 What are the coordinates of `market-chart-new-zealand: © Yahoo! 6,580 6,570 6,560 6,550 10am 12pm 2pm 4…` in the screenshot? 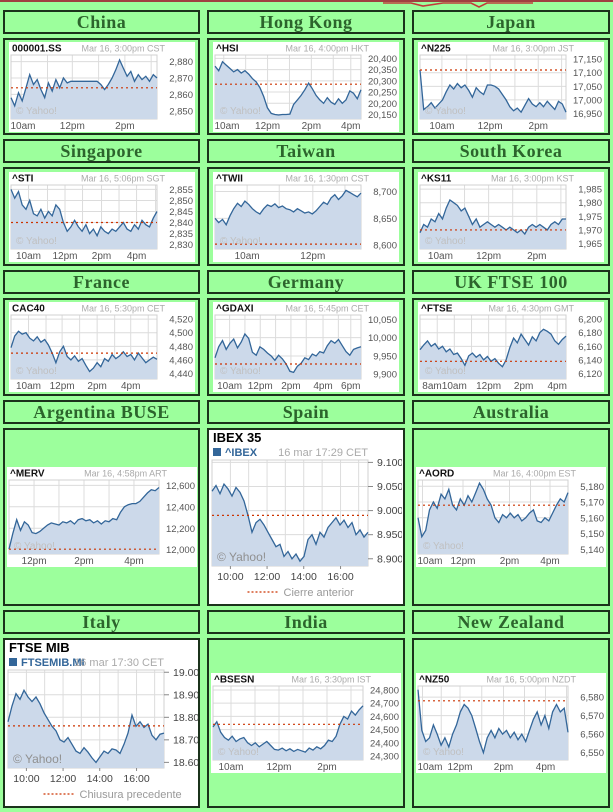 It's located at (511, 723).